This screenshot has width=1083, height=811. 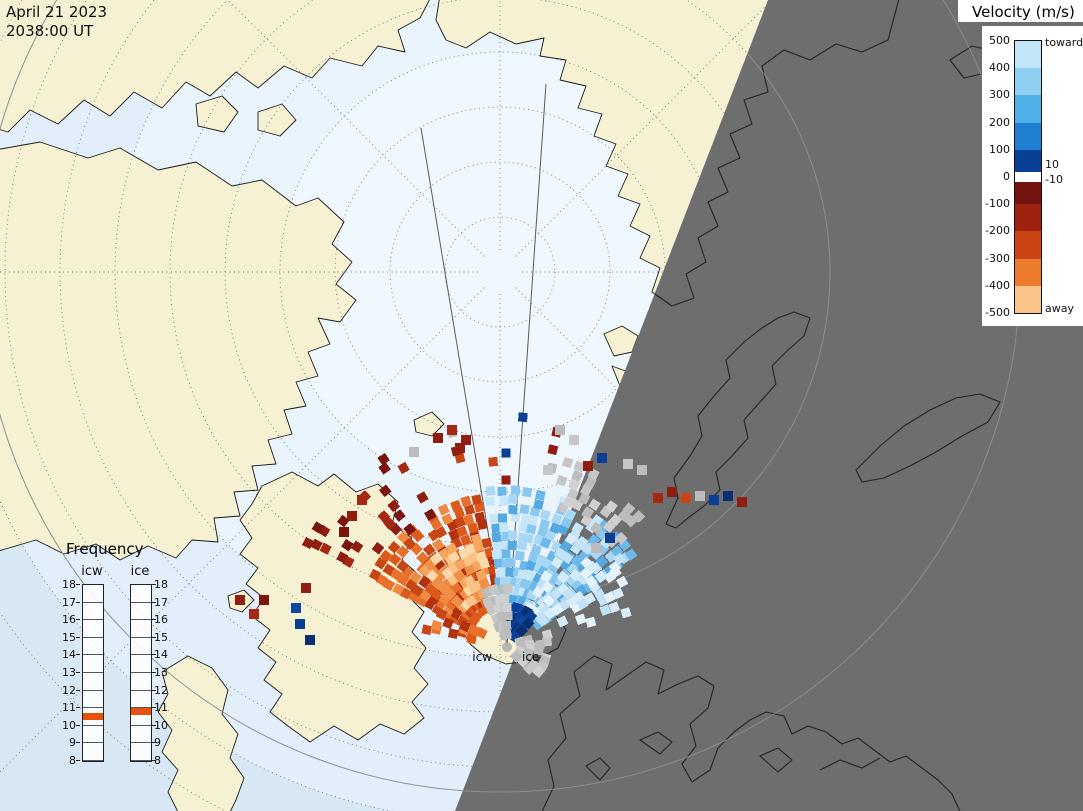 What do you see at coordinates (598, 769) in the screenshot?
I see `night-island` at bounding box center [598, 769].